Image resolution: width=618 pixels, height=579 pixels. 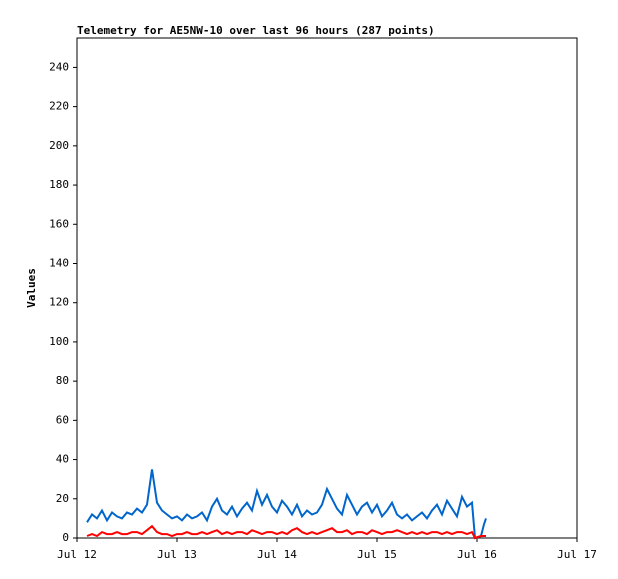 I want to click on y-tick-label: 40, so click(x=62, y=459).